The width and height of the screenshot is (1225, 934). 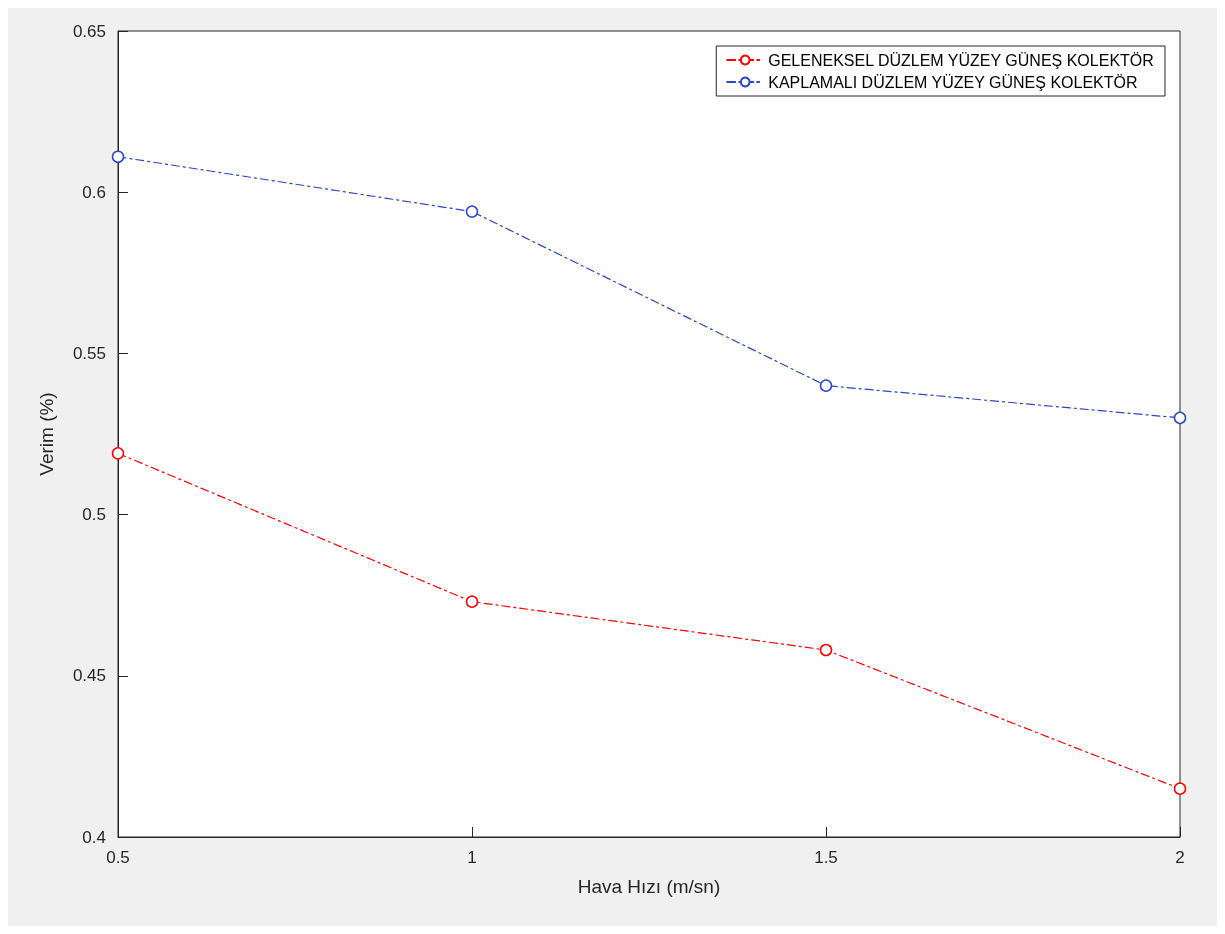 I want to click on x-tick-label: 1.5, so click(x=826, y=857).